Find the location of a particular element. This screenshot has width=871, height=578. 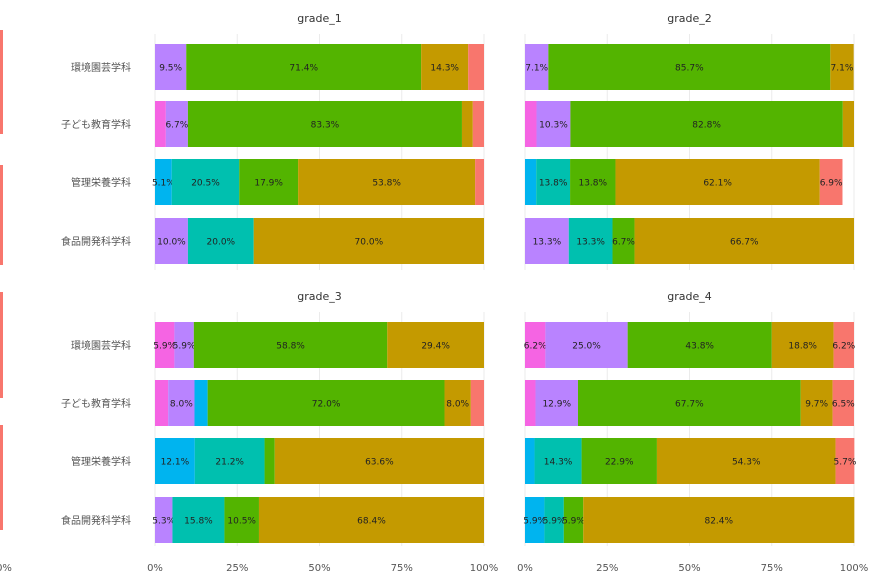

segment-label-grade_3-3-teal: 15.8% is located at coordinates (198, 522).